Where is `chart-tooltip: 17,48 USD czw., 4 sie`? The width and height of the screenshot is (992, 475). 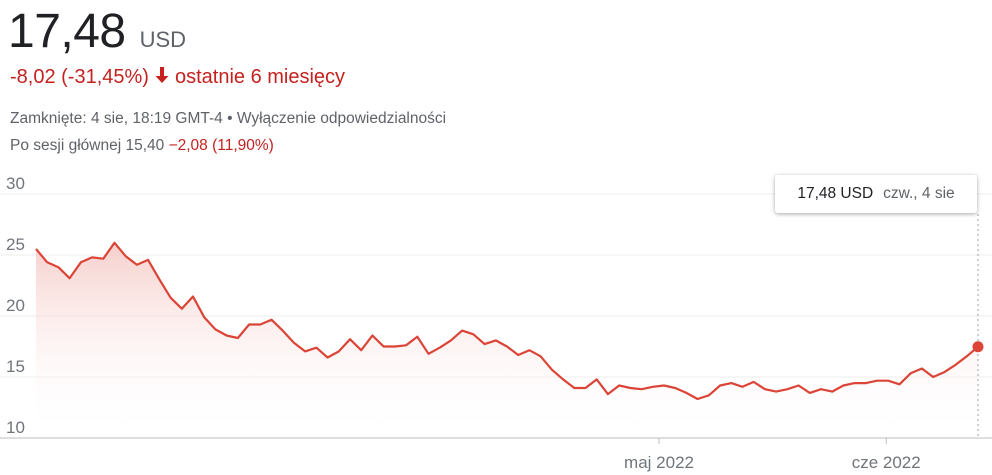 chart-tooltip: 17,48 USD czw., 4 sie is located at coordinates (876, 194).